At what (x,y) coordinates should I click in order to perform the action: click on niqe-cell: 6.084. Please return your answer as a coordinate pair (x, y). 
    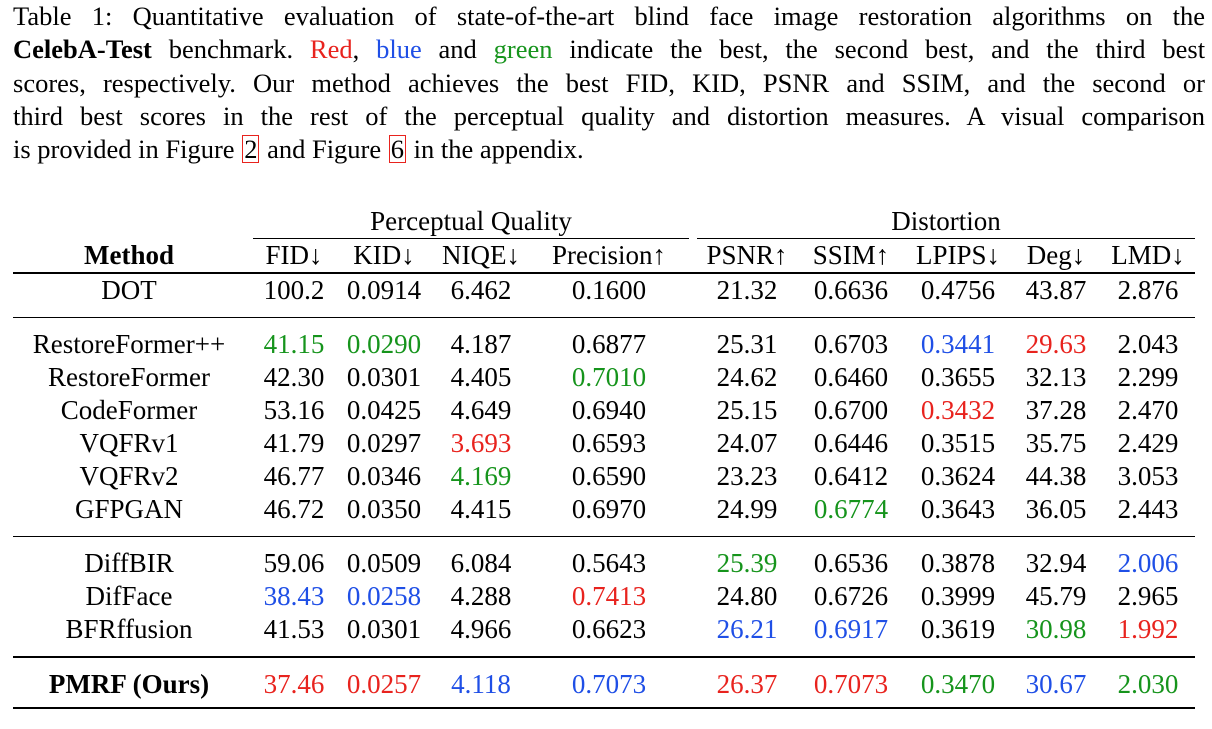
    Looking at the image, I should click on (481, 558).